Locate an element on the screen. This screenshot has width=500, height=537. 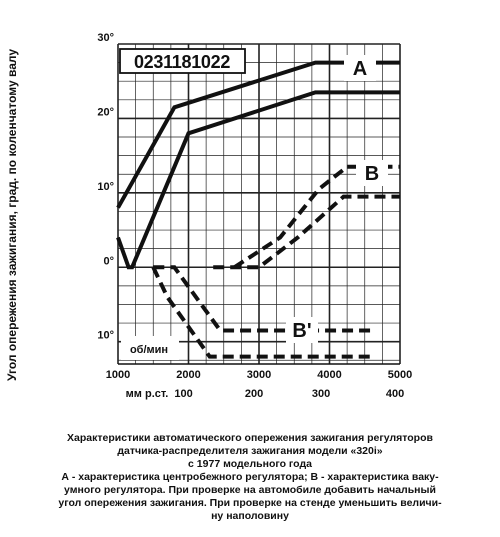
rpm-unit-box: об/мин is located at coordinates (150, 348).